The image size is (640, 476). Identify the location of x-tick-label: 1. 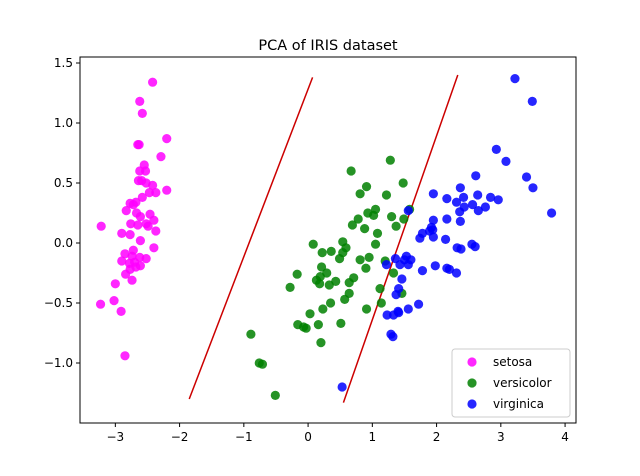
(373, 437).